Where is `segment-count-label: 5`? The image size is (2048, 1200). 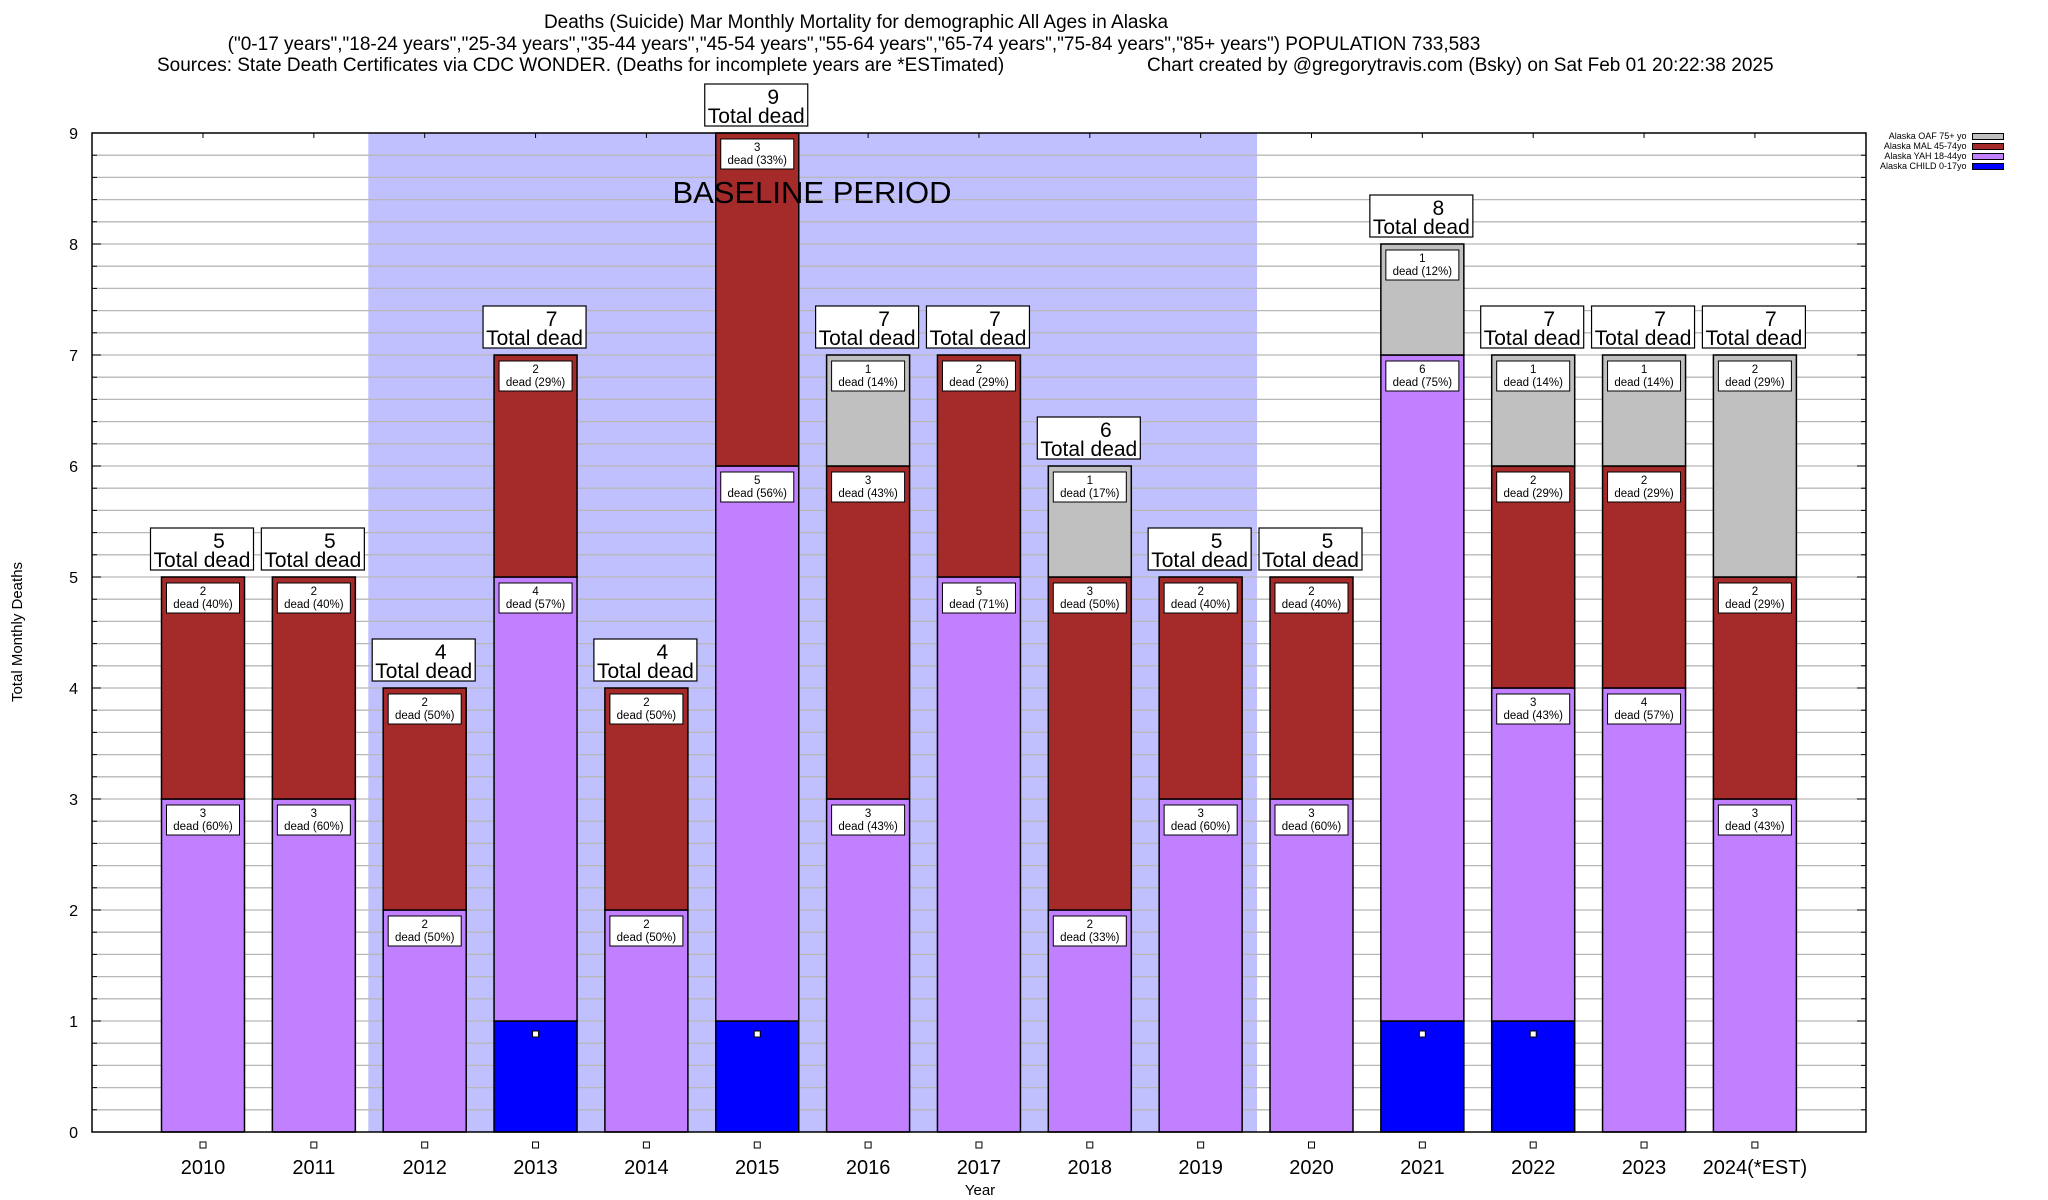
segment-count-label: 5 is located at coordinates (757, 481).